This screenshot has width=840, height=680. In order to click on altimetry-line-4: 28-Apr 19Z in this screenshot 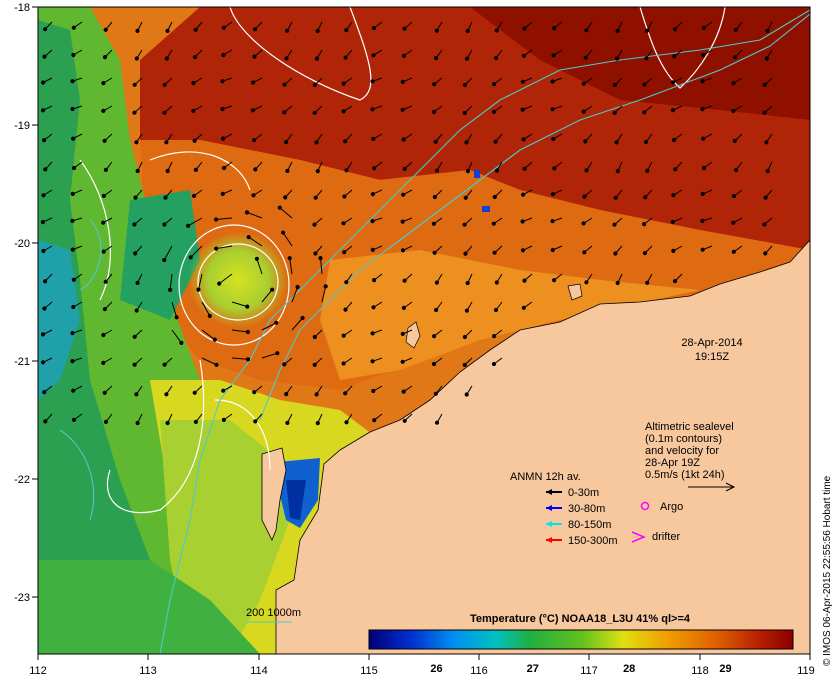, I will do `click(672, 463)`.